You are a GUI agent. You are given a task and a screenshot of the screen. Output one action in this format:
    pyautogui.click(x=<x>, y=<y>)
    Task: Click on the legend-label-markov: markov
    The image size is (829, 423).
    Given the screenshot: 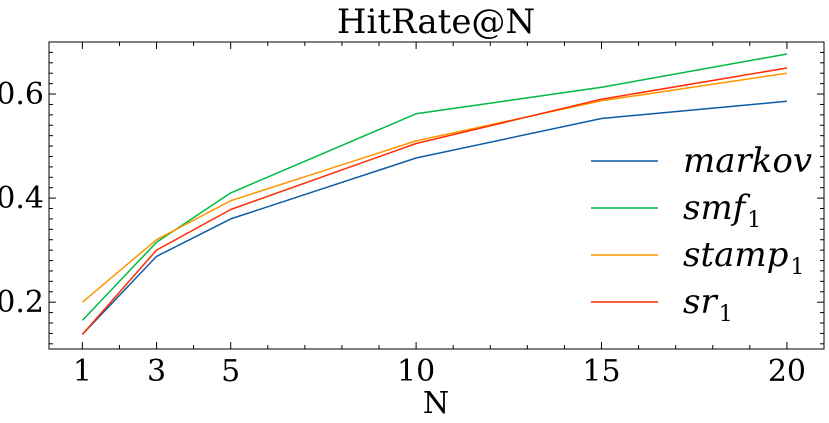 What is the action you would take?
    pyautogui.click(x=747, y=161)
    